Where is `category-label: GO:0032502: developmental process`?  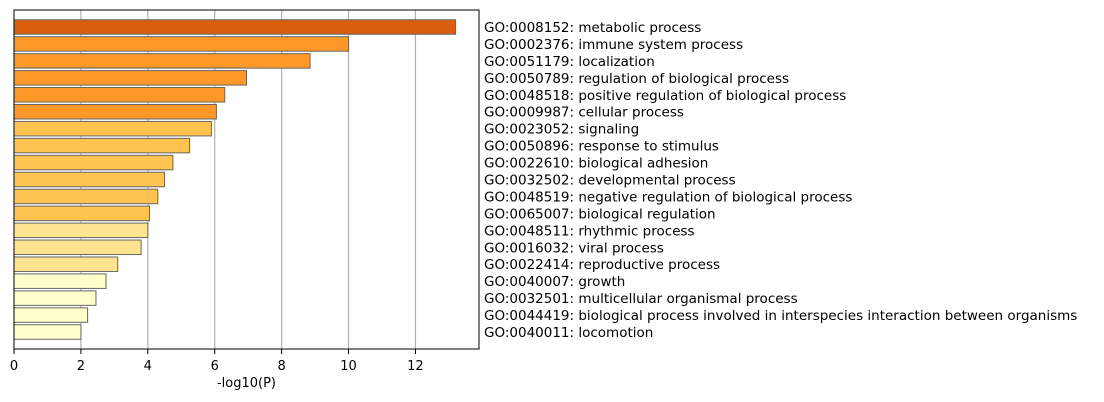 category-label: GO:0032502: developmental process is located at coordinates (610, 181).